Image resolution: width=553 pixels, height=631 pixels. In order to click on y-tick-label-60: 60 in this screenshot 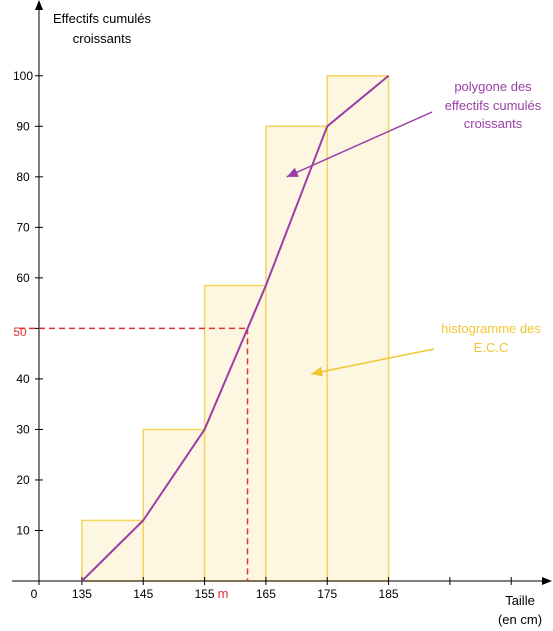, I will do `click(23, 278)`.